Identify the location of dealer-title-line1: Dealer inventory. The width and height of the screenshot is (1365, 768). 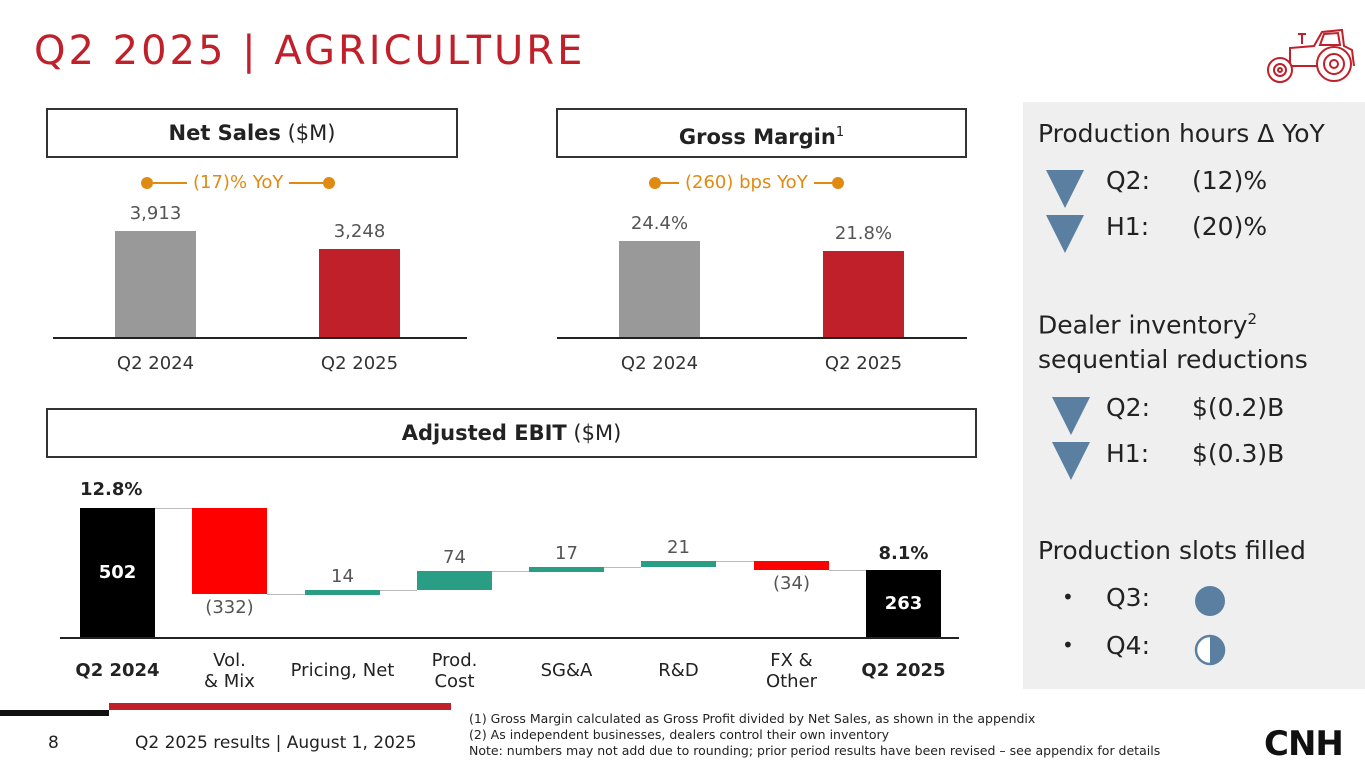
(1143, 325).